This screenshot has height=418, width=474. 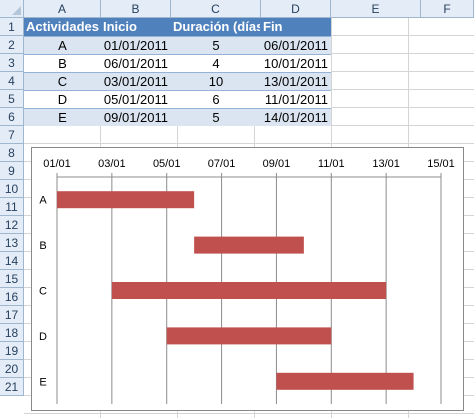 What do you see at coordinates (216, 81) in the screenshot?
I see `cell-duracion: 10` at bounding box center [216, 81].